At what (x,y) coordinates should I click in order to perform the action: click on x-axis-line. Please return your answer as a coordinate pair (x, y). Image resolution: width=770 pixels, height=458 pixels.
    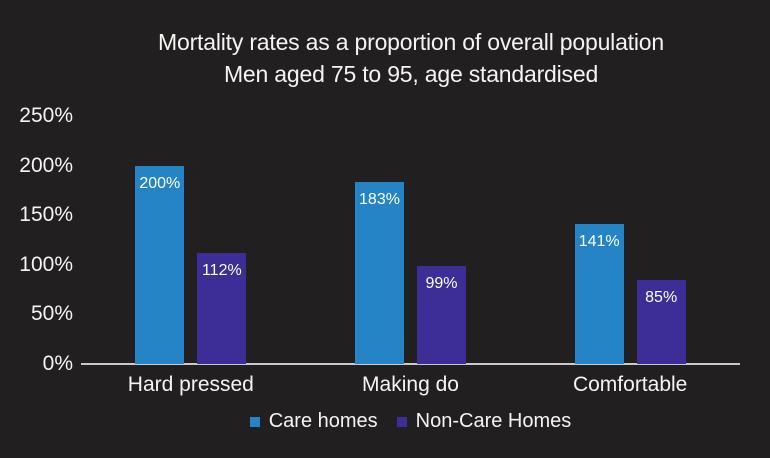
    Looking at the image, I should click on (410, 364).